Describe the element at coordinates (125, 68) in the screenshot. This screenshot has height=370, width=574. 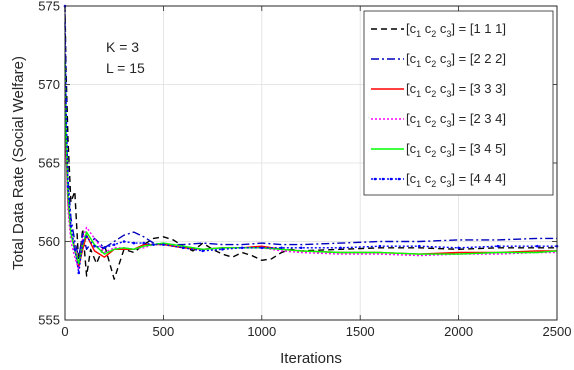
I see `annotation-l: L = 15` at that location.